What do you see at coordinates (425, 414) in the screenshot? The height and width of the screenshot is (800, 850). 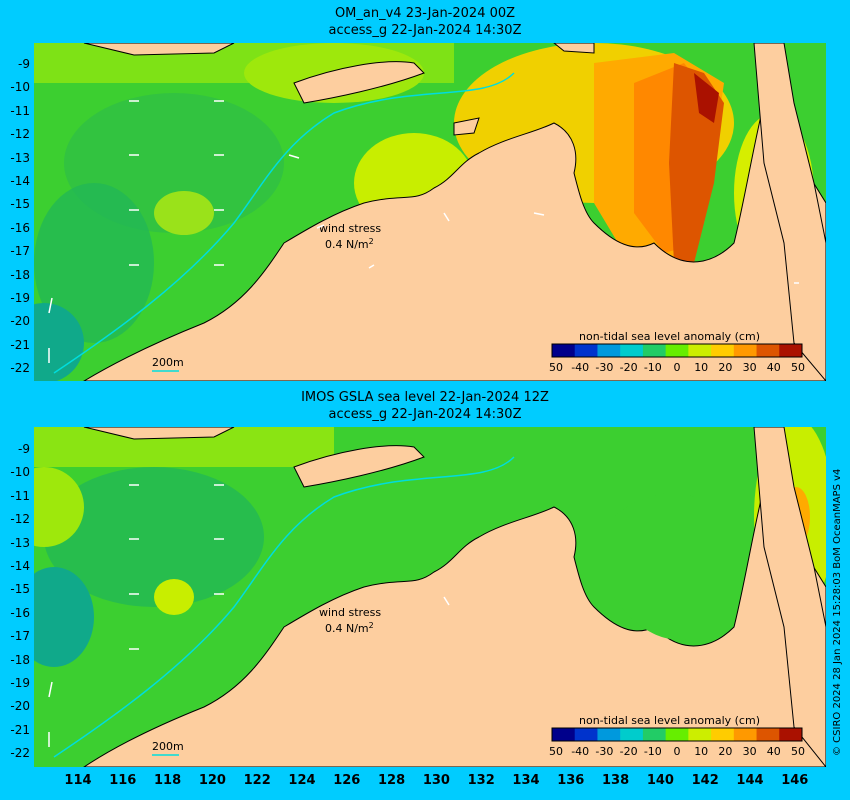 I see `panel2-subtitle: access_g 22-Jan-2024 14:30Z` at bounding box center [425, 414].